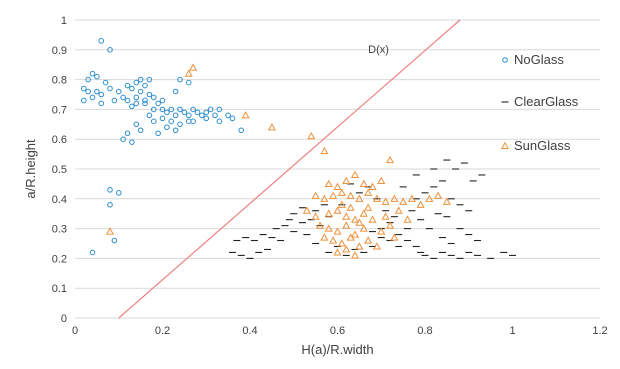  Describe the element at coordinates (535, 145) in the screenshot. I see `legend-item-sunglass: SunGlass` at that location.